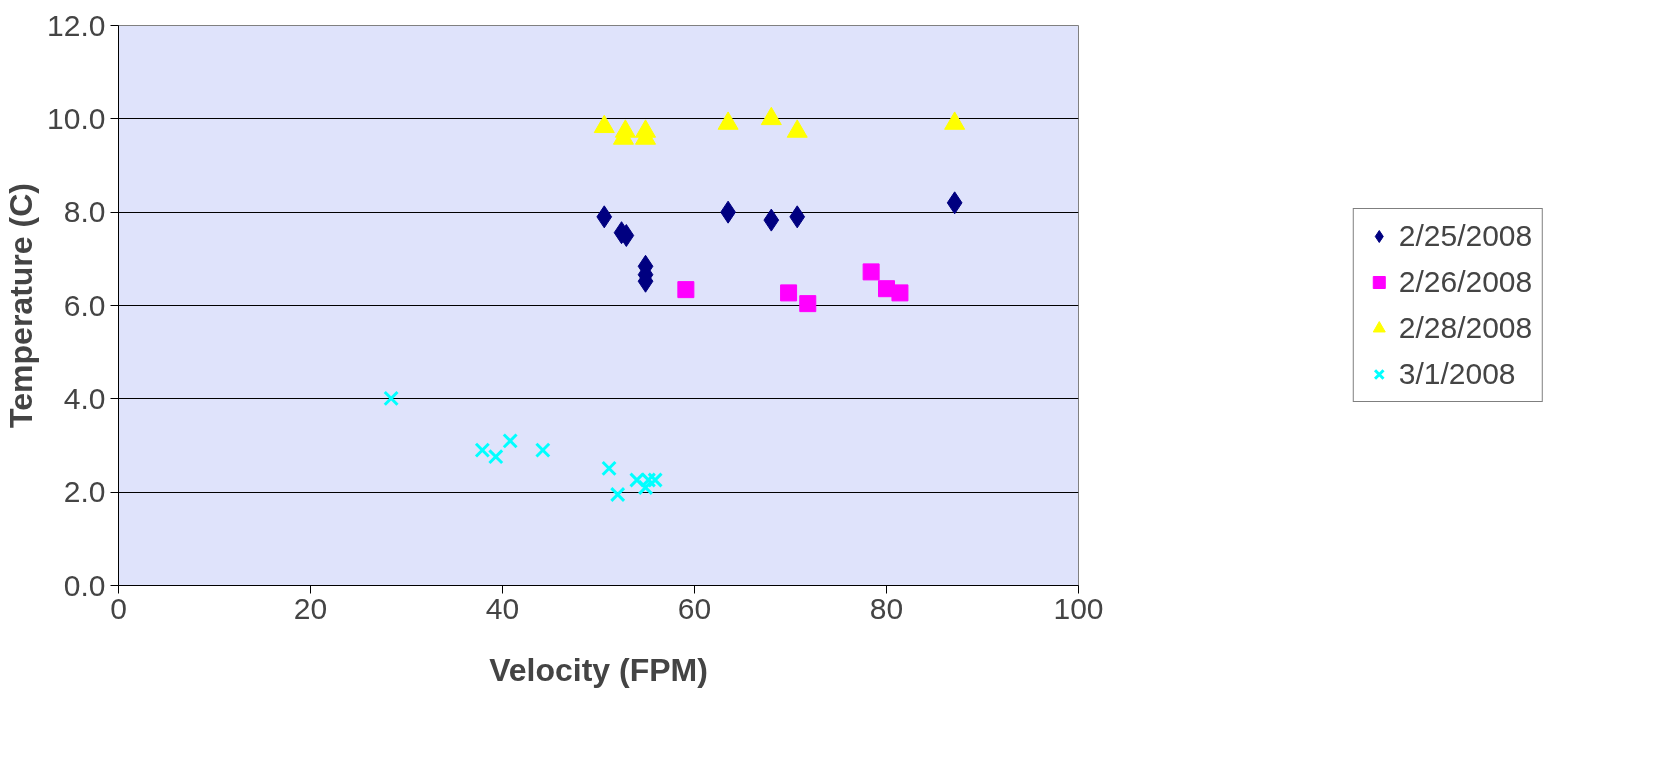  I want to click on x-axis-title: Velocity (FPM), so click(598, 669).